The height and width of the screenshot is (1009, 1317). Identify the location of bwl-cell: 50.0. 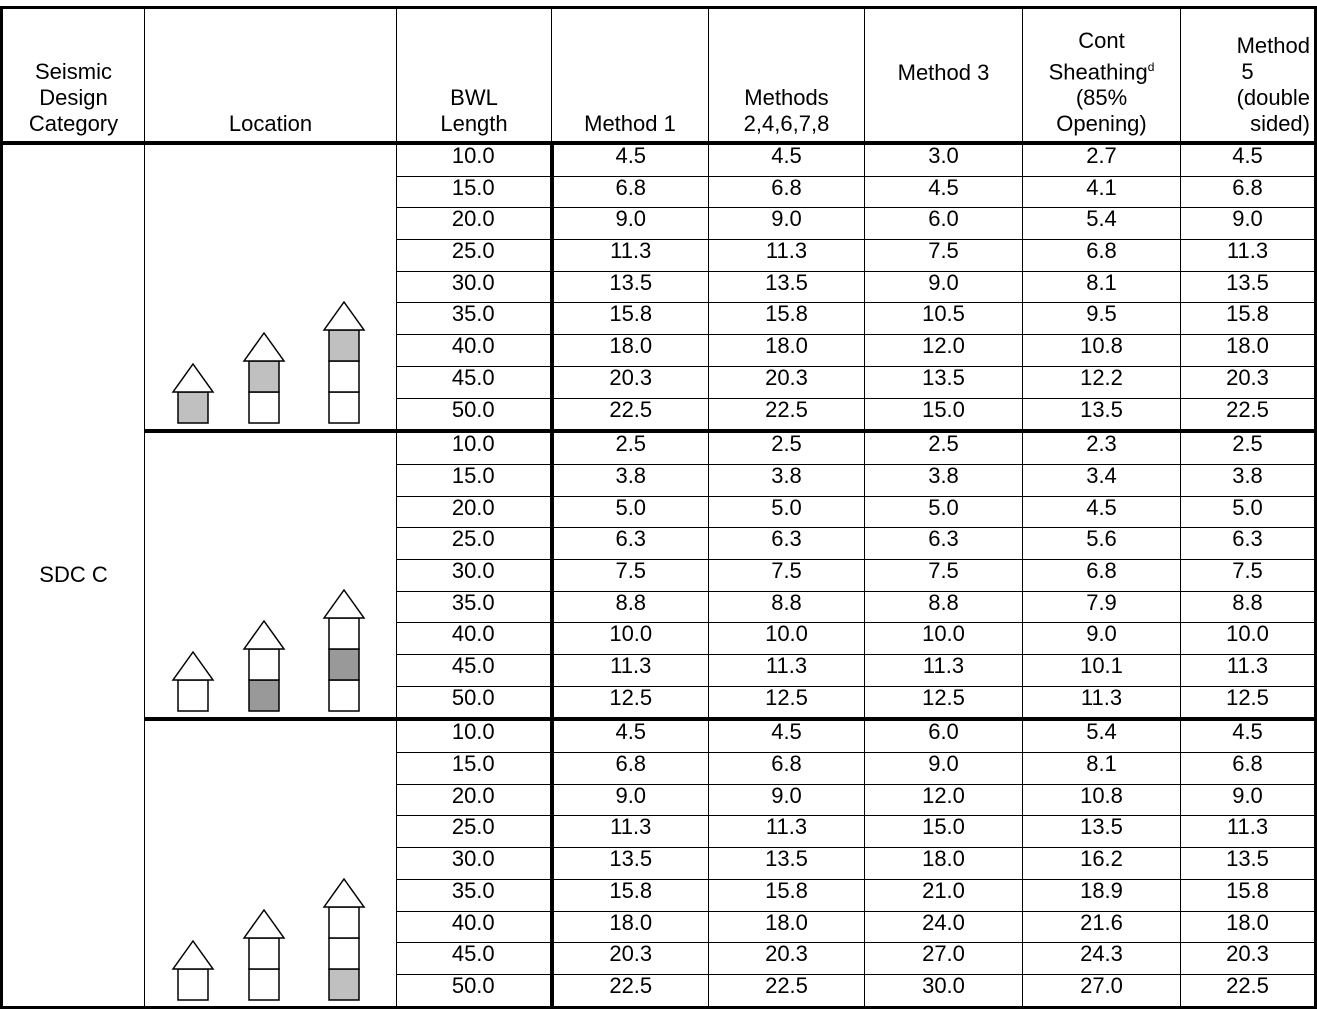
(475, 414).